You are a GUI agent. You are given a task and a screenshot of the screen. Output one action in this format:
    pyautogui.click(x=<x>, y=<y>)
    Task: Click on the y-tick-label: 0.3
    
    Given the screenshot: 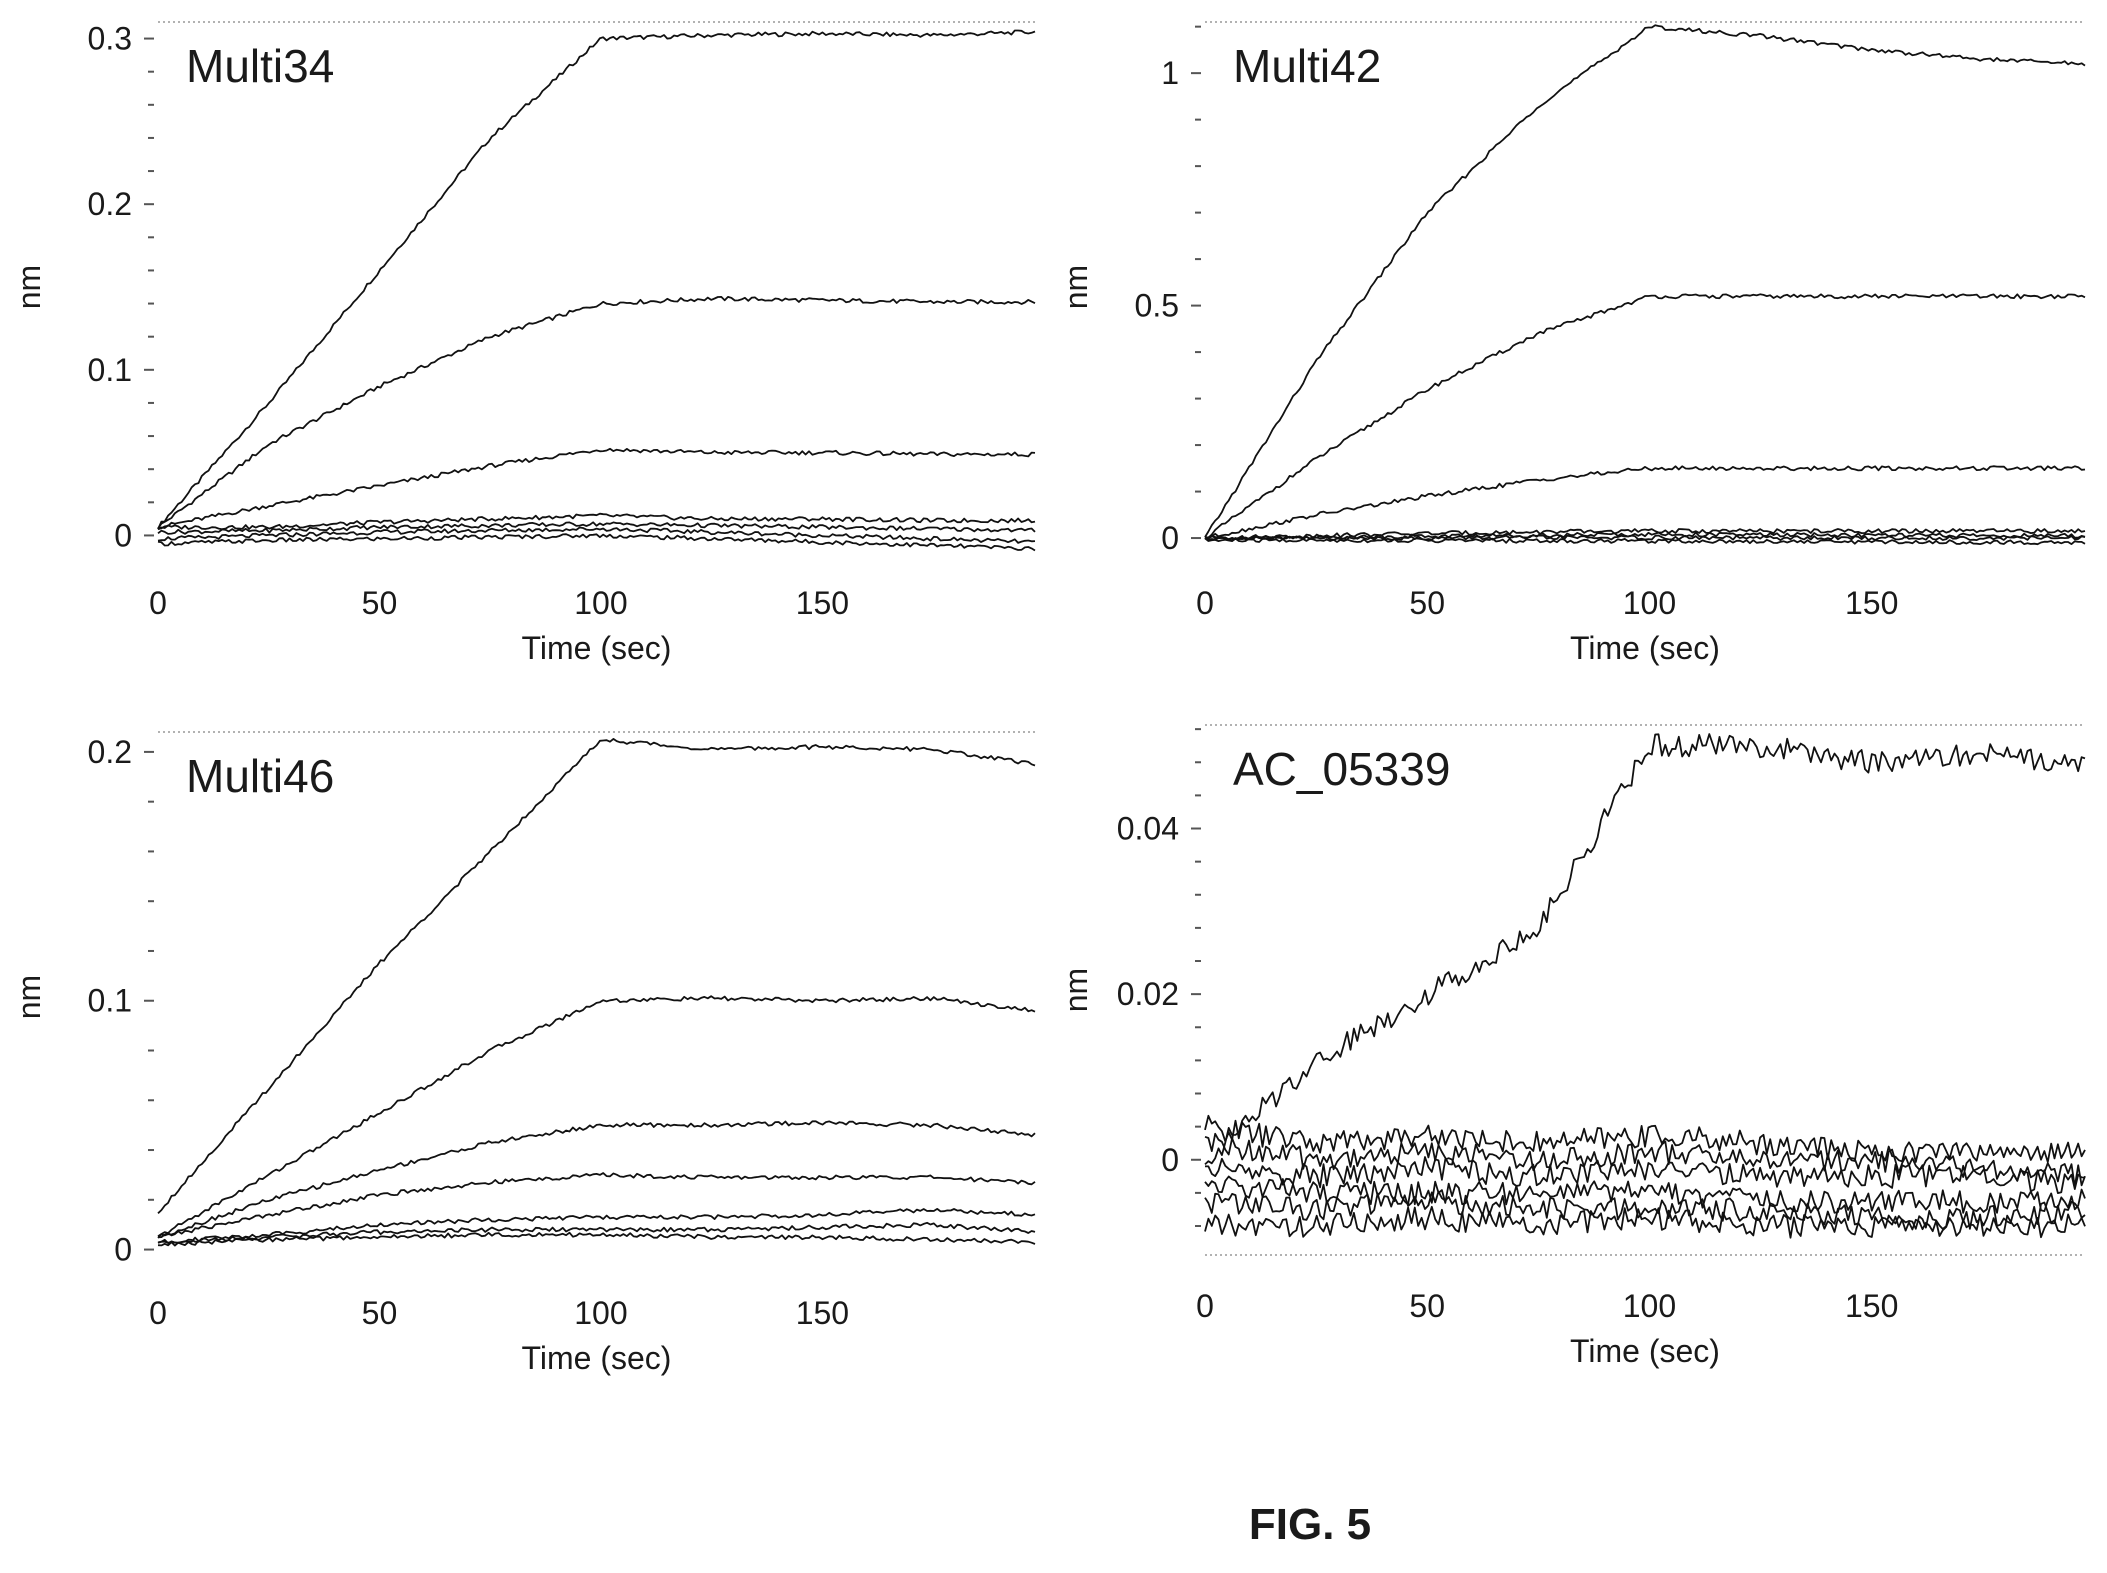 What is the action you would take?
    pyautogui.click(x=110, y=39)
    